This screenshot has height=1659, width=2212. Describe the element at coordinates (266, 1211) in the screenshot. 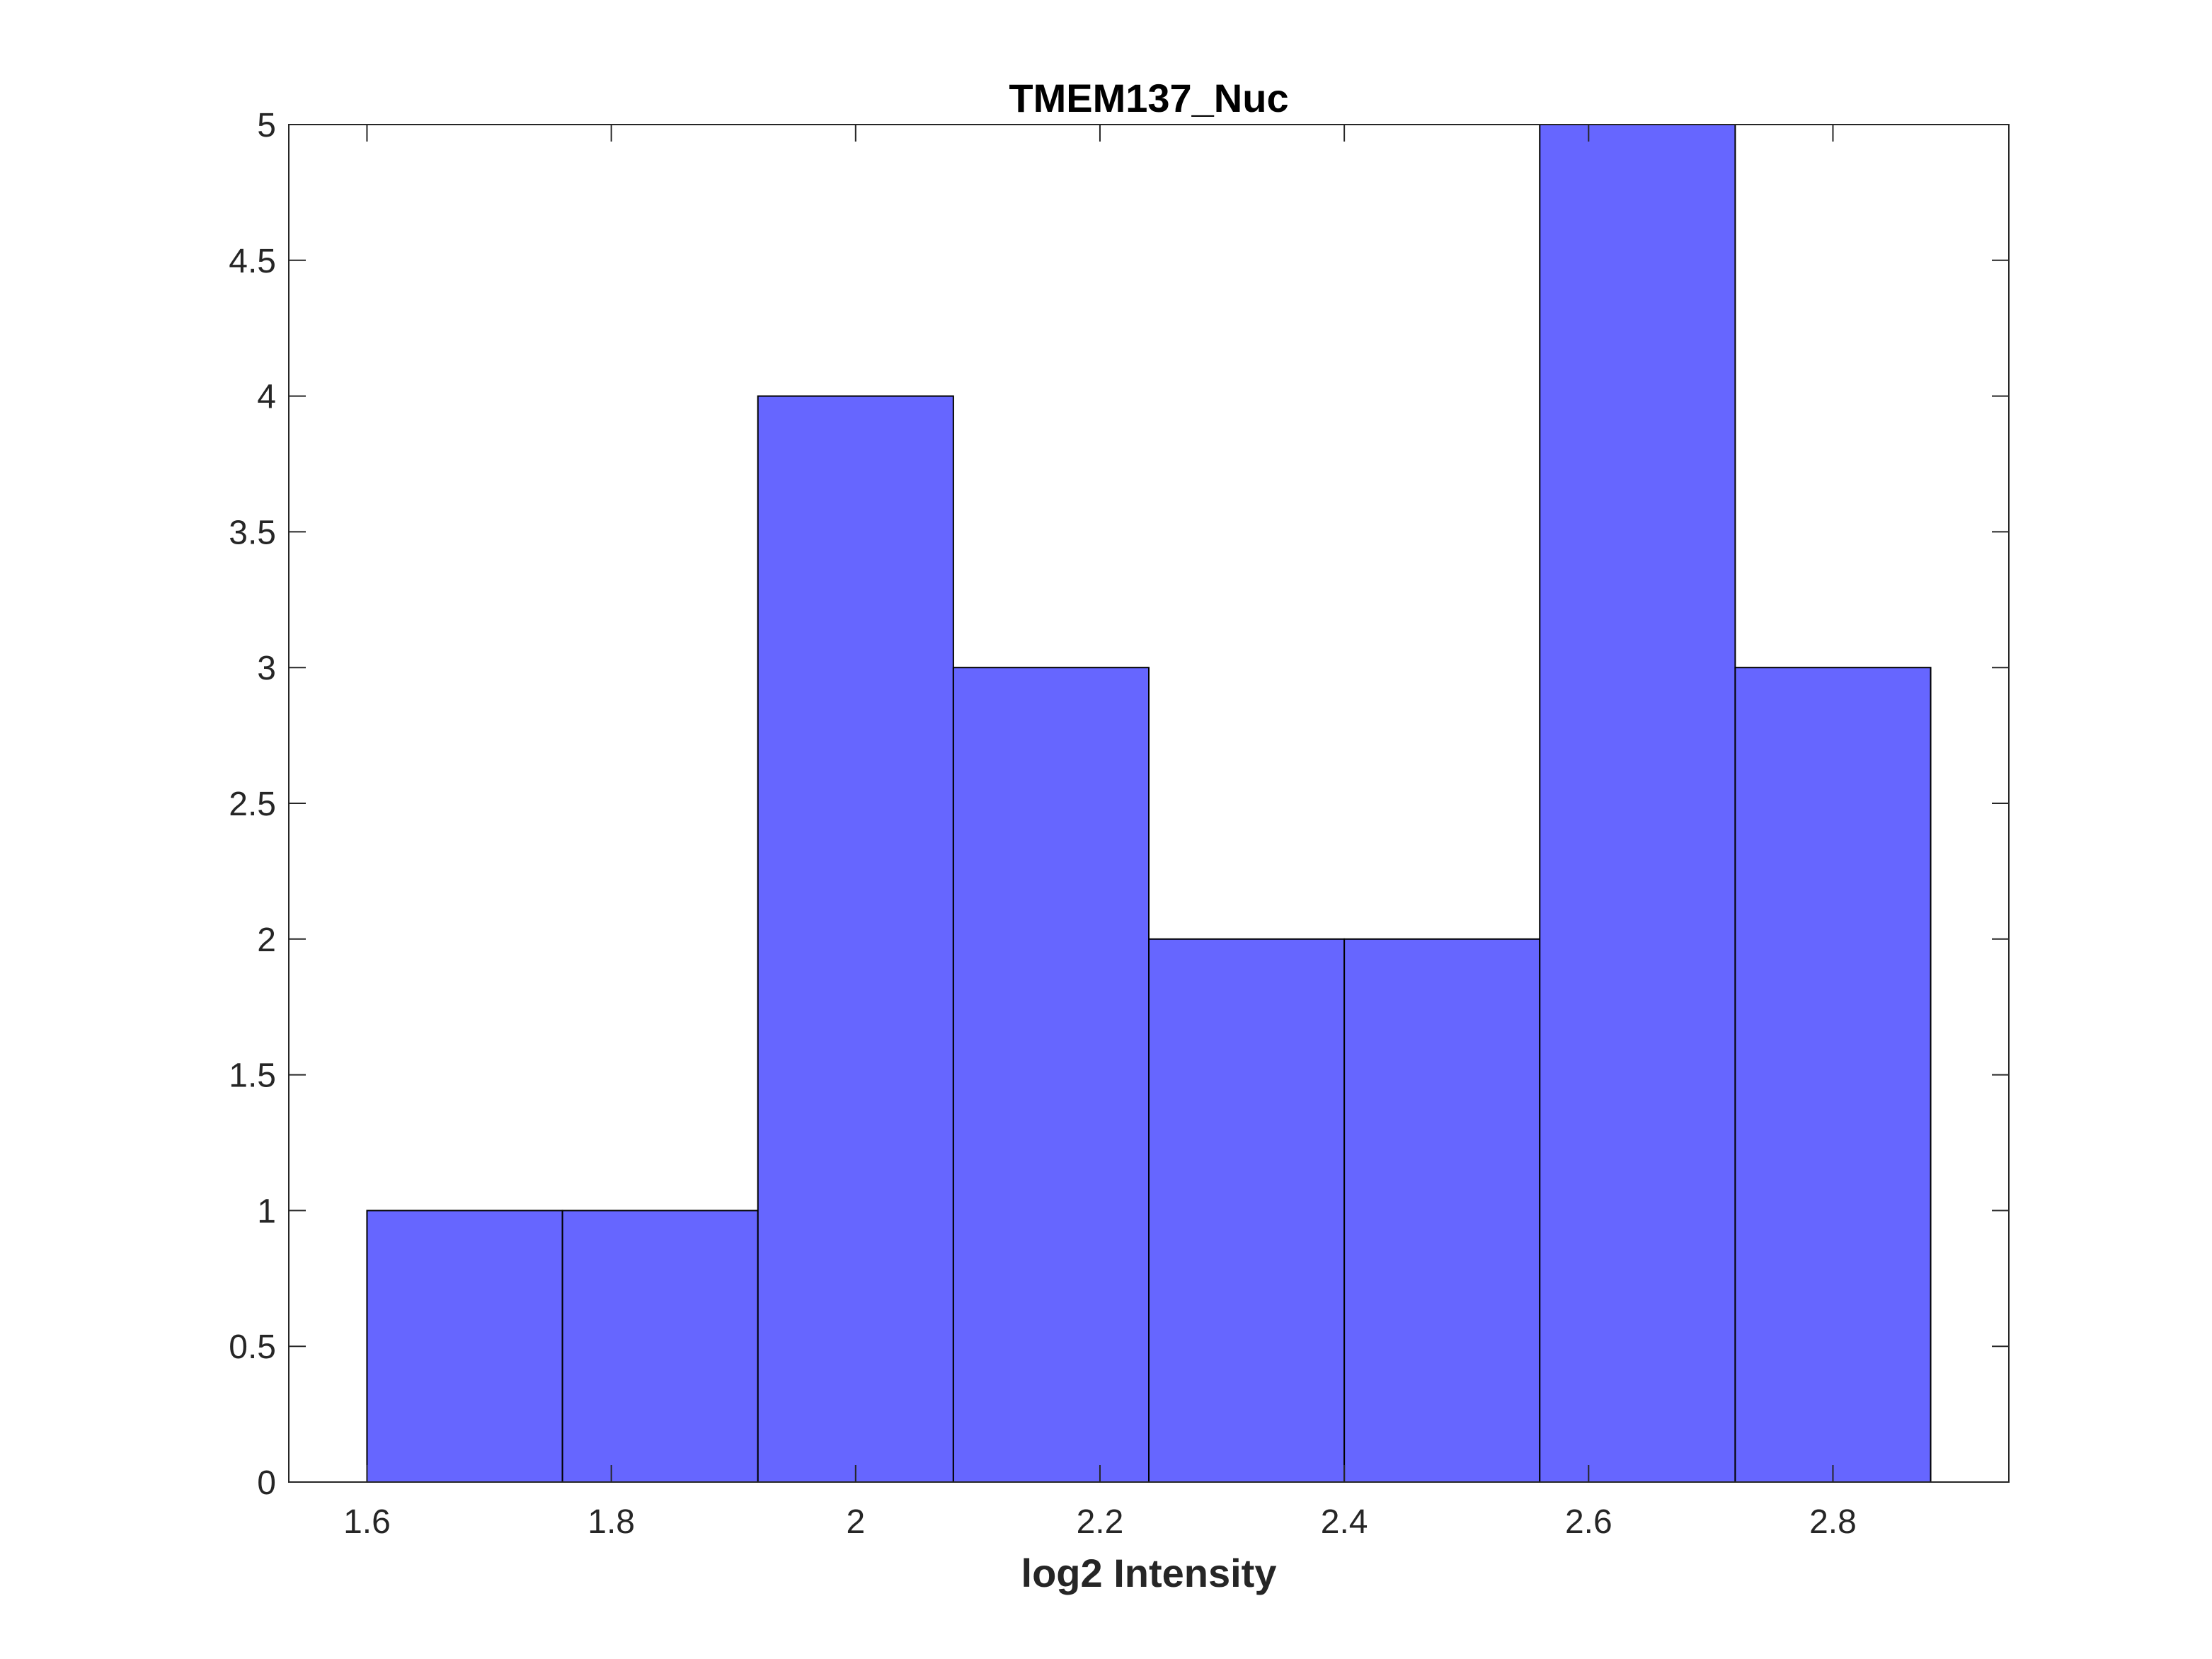

I see `y-tick-label: 1` at that location.